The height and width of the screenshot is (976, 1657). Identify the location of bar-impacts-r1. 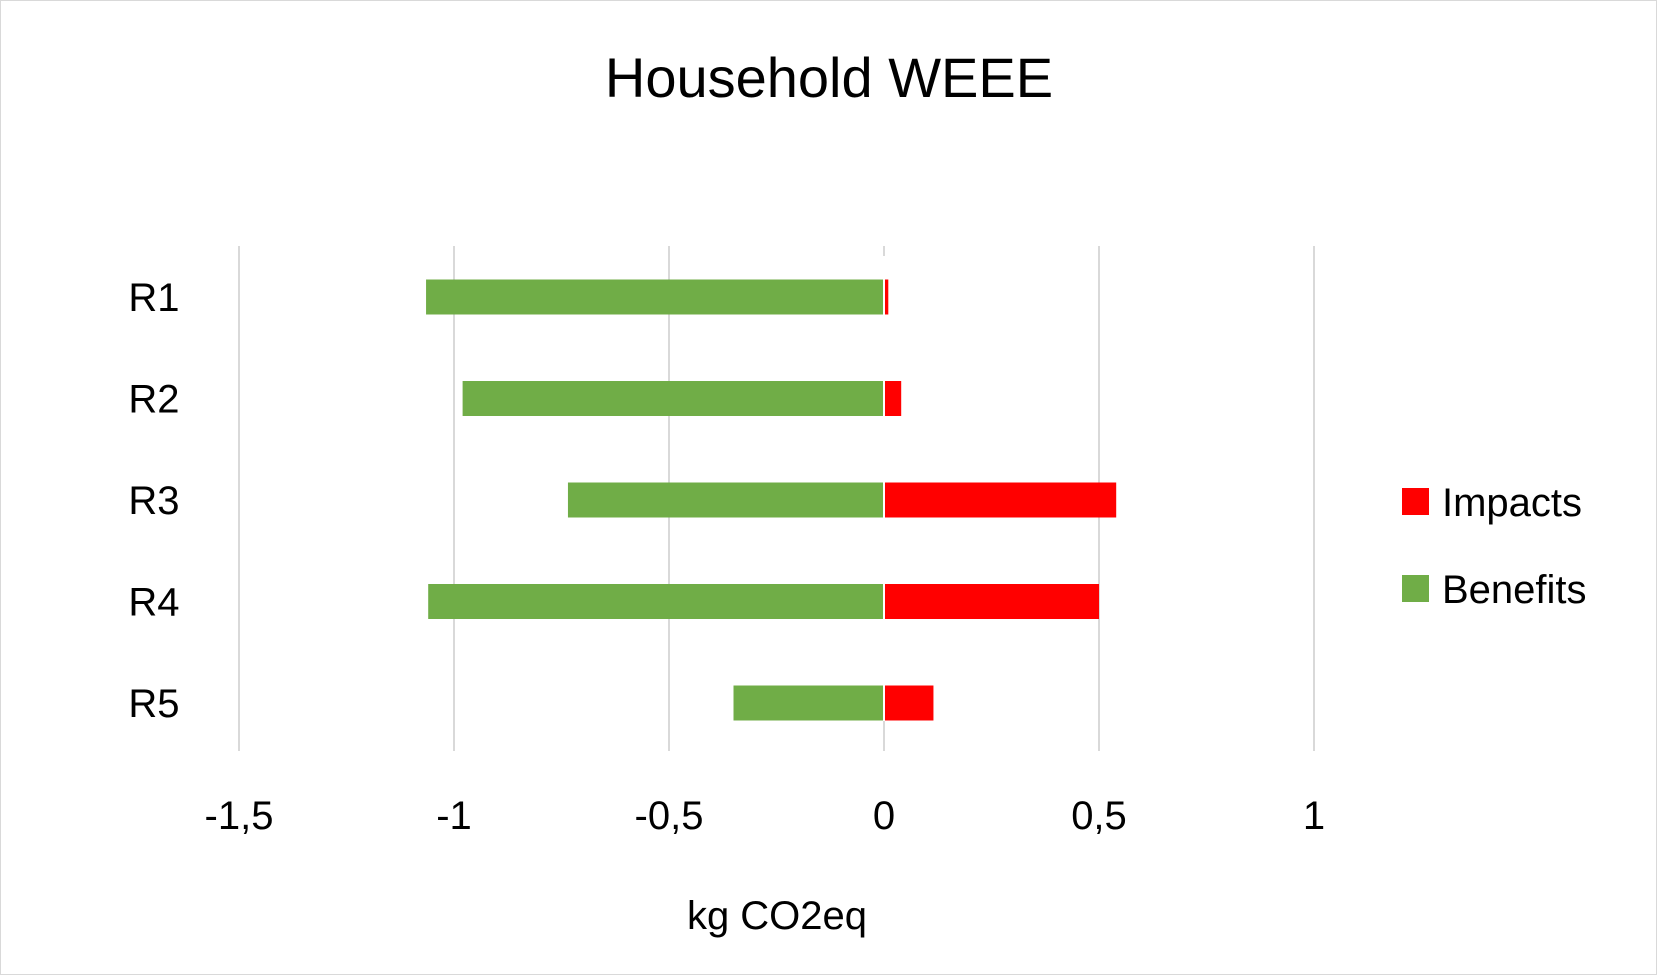
(886, 297).